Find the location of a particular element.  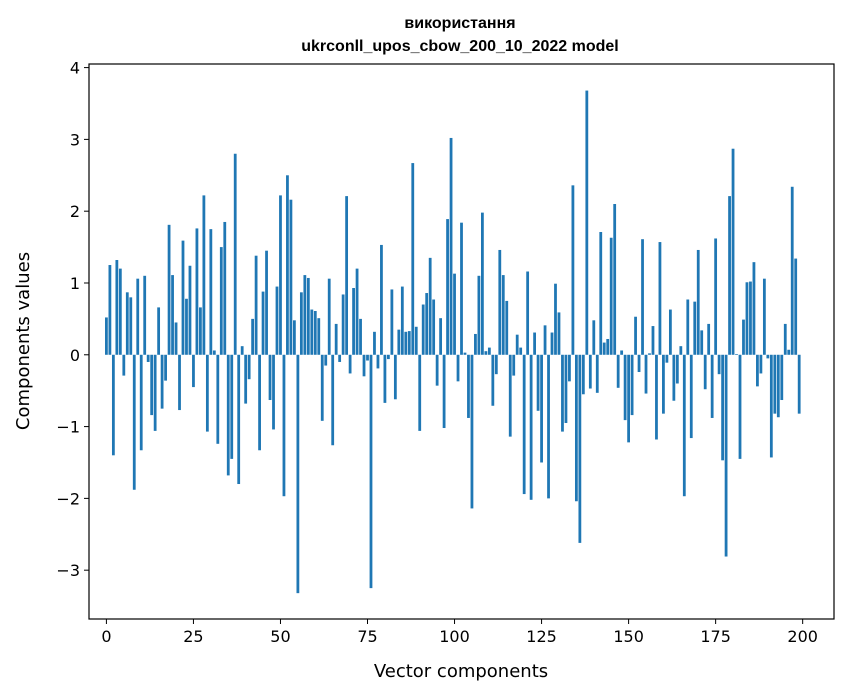

y-tick-label: 0 is located at coordinates (75, 355).